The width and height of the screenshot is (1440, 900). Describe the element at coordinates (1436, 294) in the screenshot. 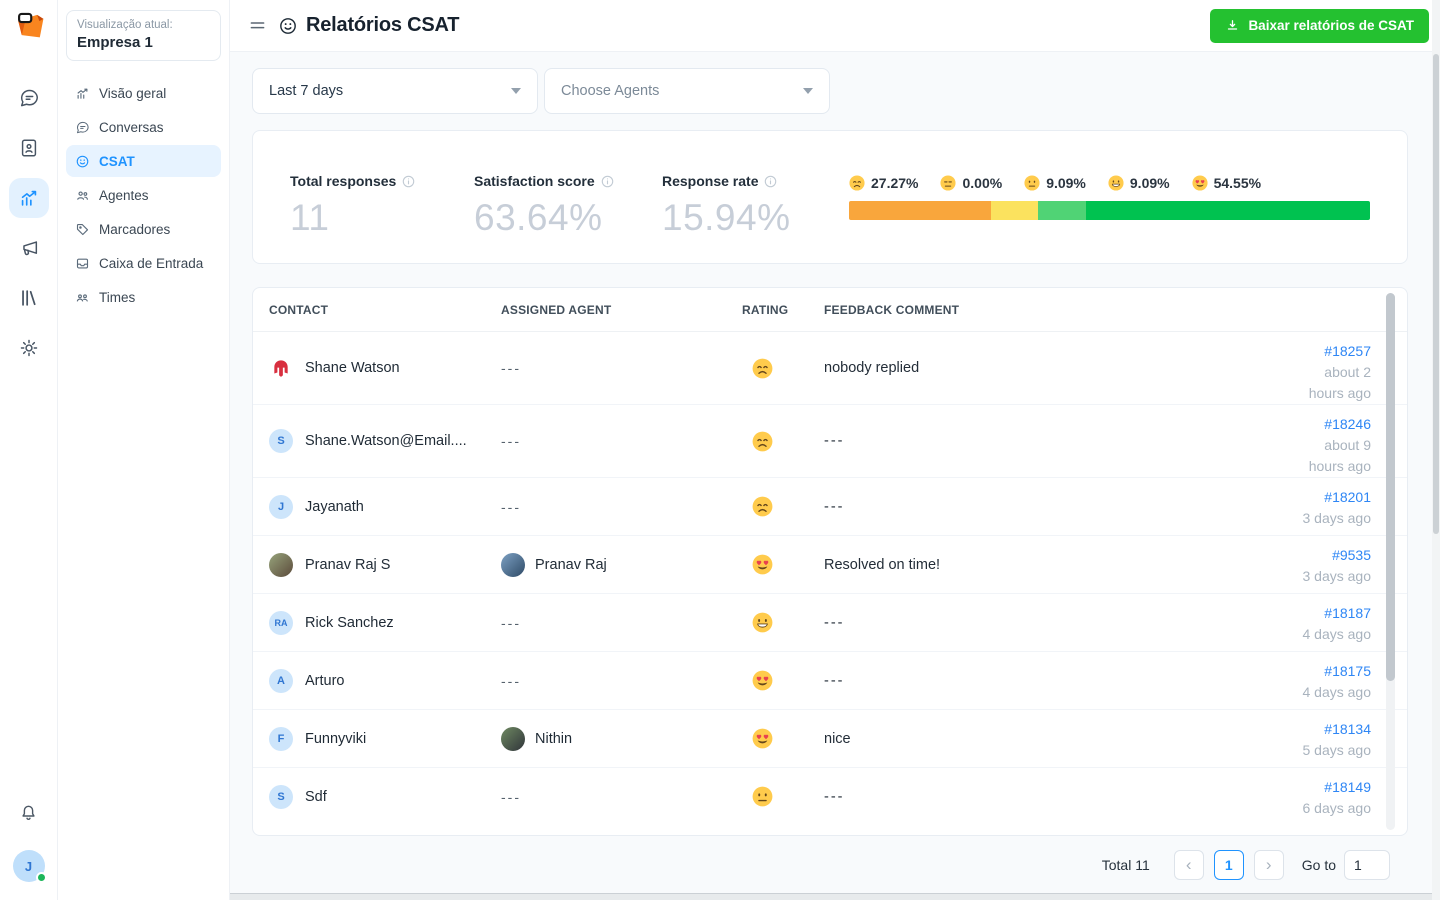

I see `window-scrollbar-thumb` at that location.